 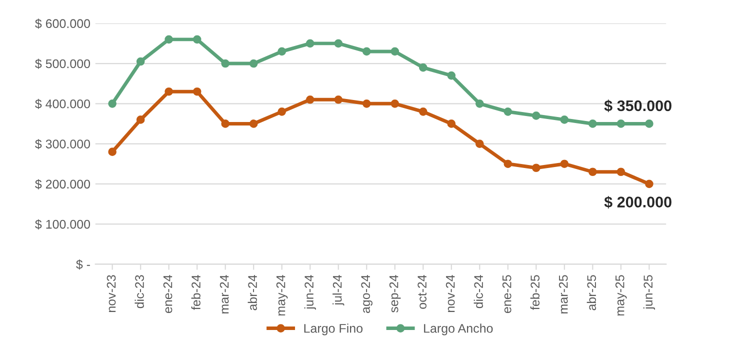 I want to click on y-tick-label: $ 400.000, so click(x=62, y=104).